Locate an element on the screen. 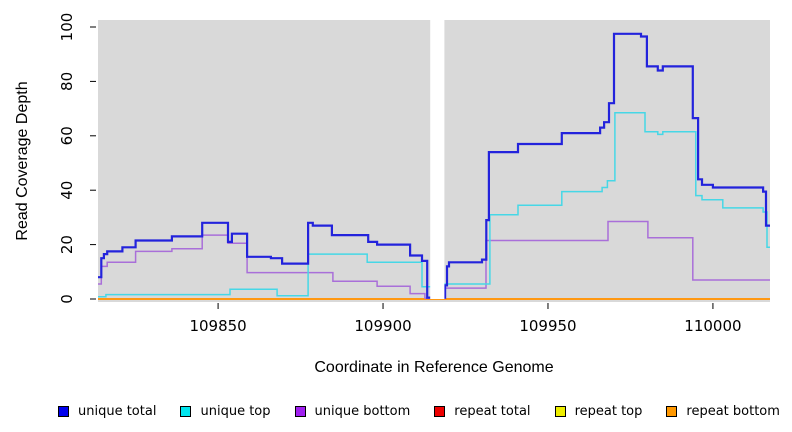  x-tick-label: 109900 is located at coordinates (382, 326).